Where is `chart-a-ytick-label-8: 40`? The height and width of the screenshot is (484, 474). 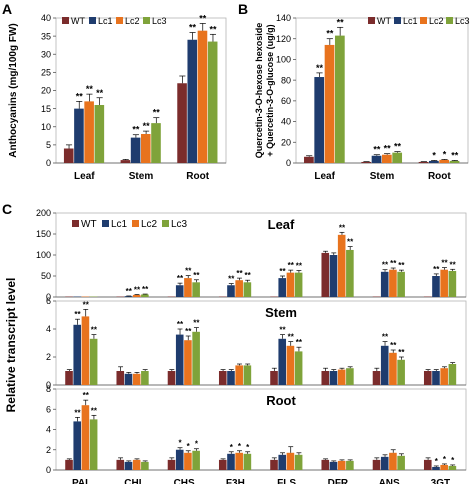
chart-a-ytick-label-8: 40 is located at coordinates (46, 18).